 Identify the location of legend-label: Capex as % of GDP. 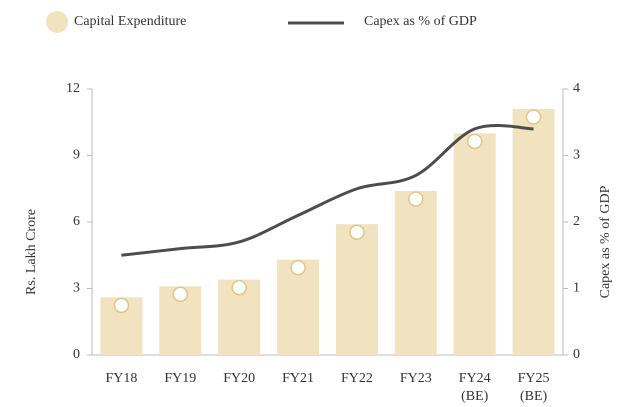
(420, 21).